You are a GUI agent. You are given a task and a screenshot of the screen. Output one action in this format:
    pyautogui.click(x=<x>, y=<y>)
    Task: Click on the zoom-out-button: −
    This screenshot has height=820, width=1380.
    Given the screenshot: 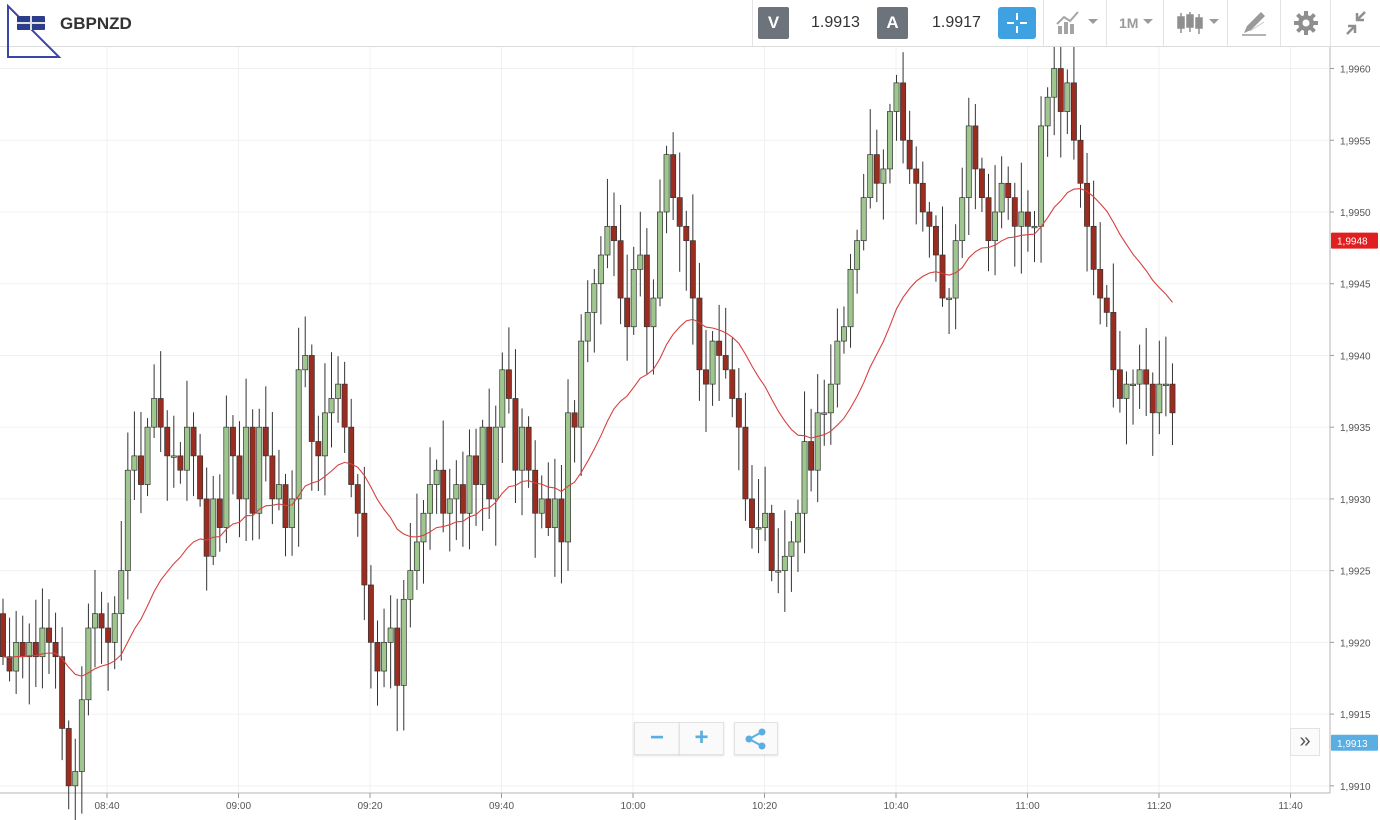 What is the action you would take?
    pyautogui.click(x=657, y=738)
    